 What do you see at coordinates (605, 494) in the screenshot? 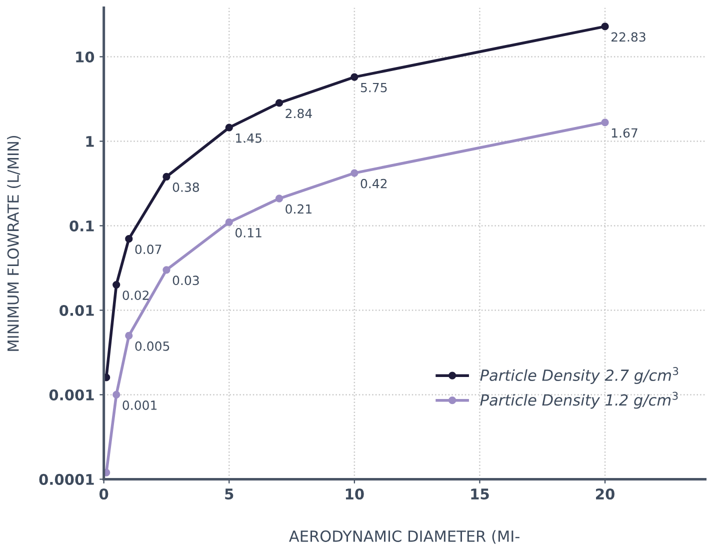
I see `x-tick-label: 20` at bounding box center [605, 494].